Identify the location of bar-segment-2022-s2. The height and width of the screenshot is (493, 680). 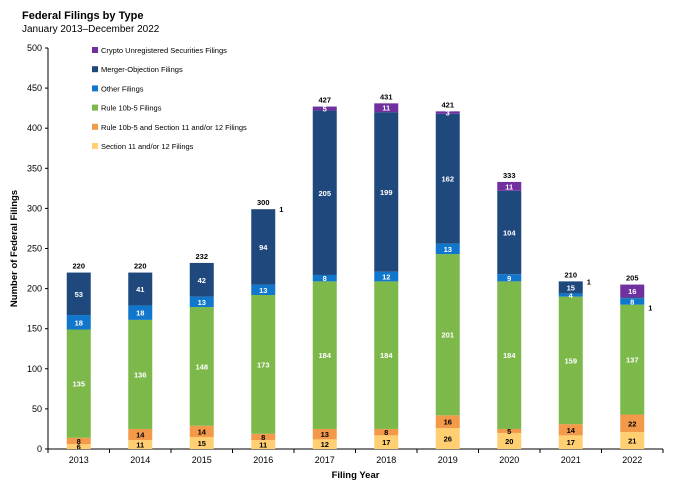
(632, 359).